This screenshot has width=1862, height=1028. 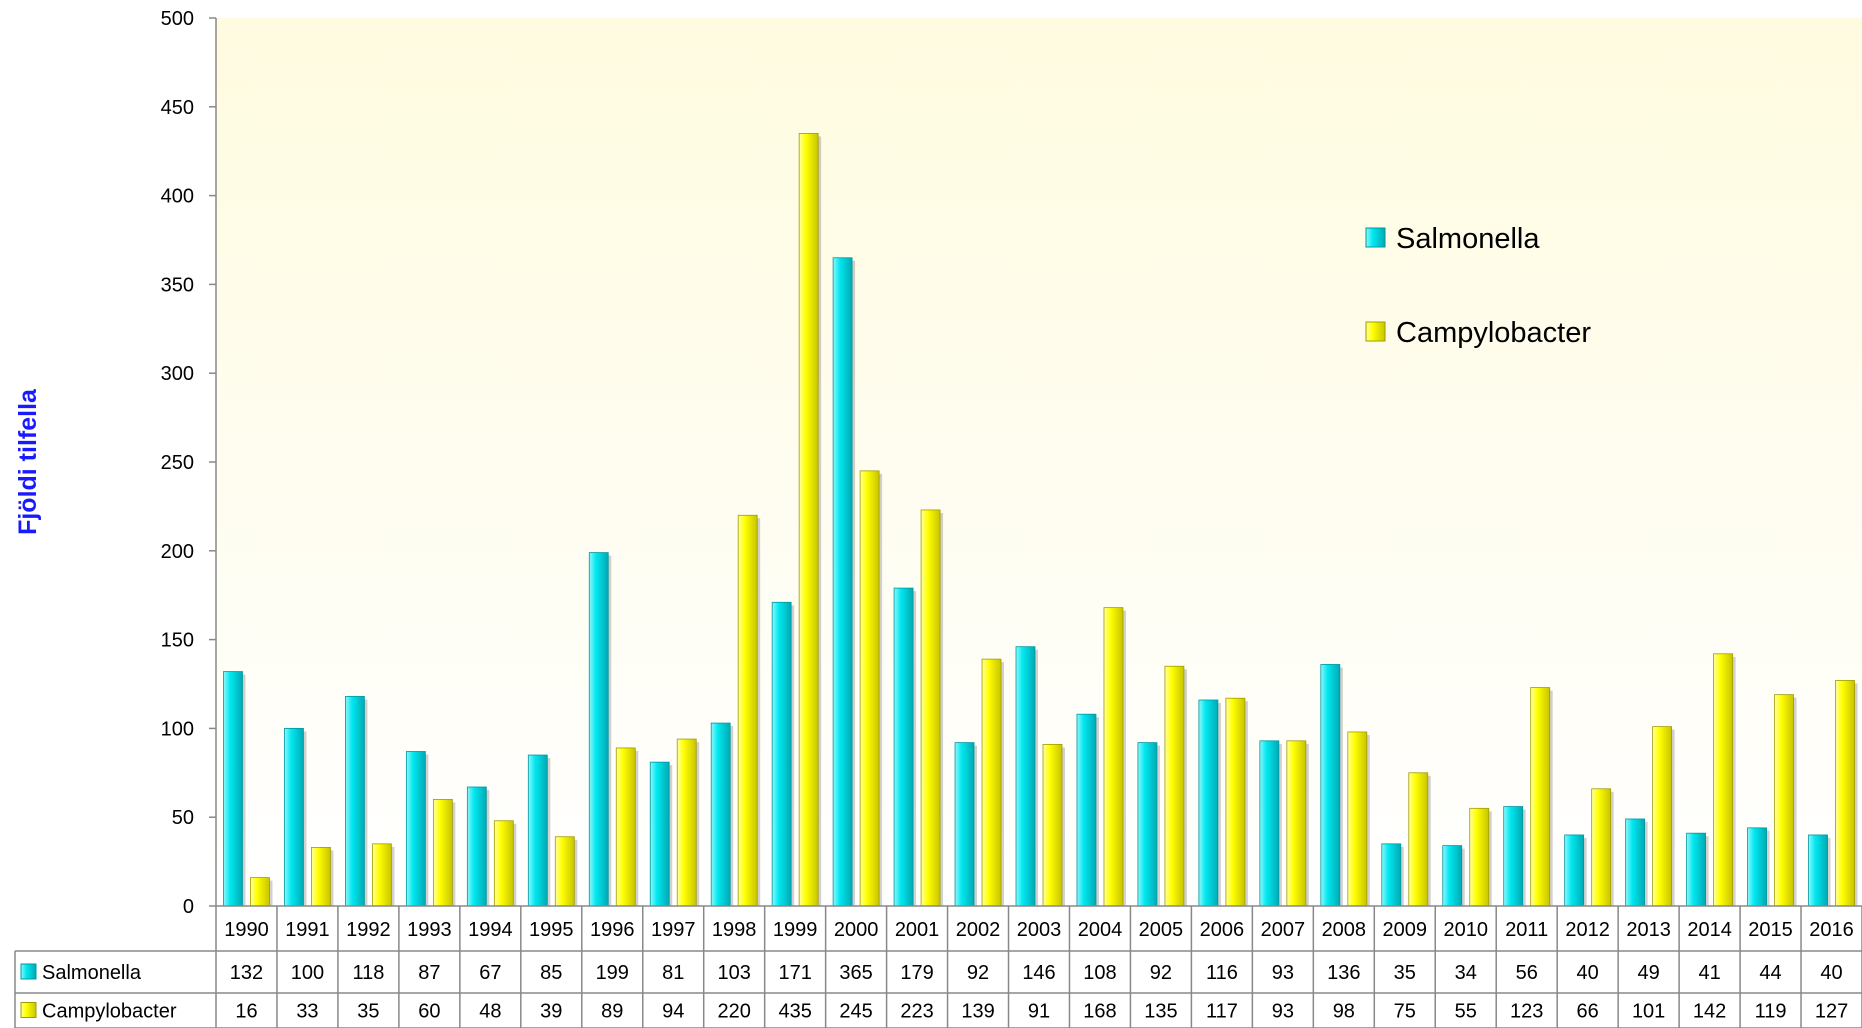 I want to click on table-cell-value: 16, so click(x=246, y=1012).